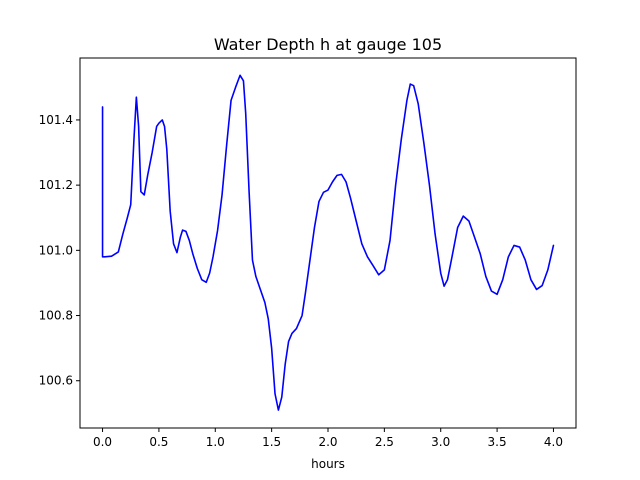 The width and height of the screenshot is (640, 480). I want to click on x-tick-label: 4.0, so click(553, 442).